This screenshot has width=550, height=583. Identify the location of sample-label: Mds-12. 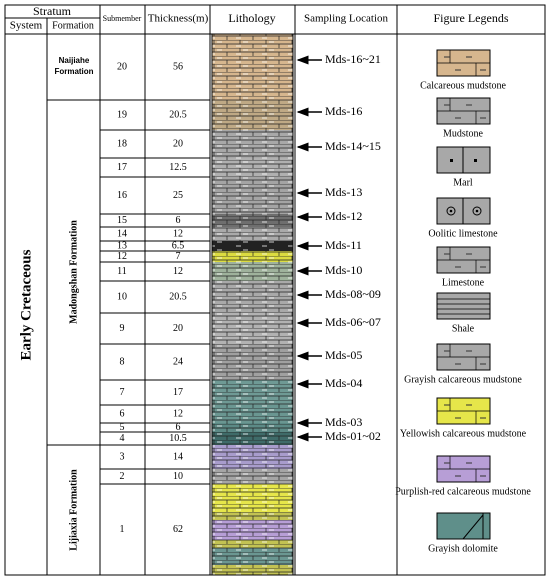
(343, 216).